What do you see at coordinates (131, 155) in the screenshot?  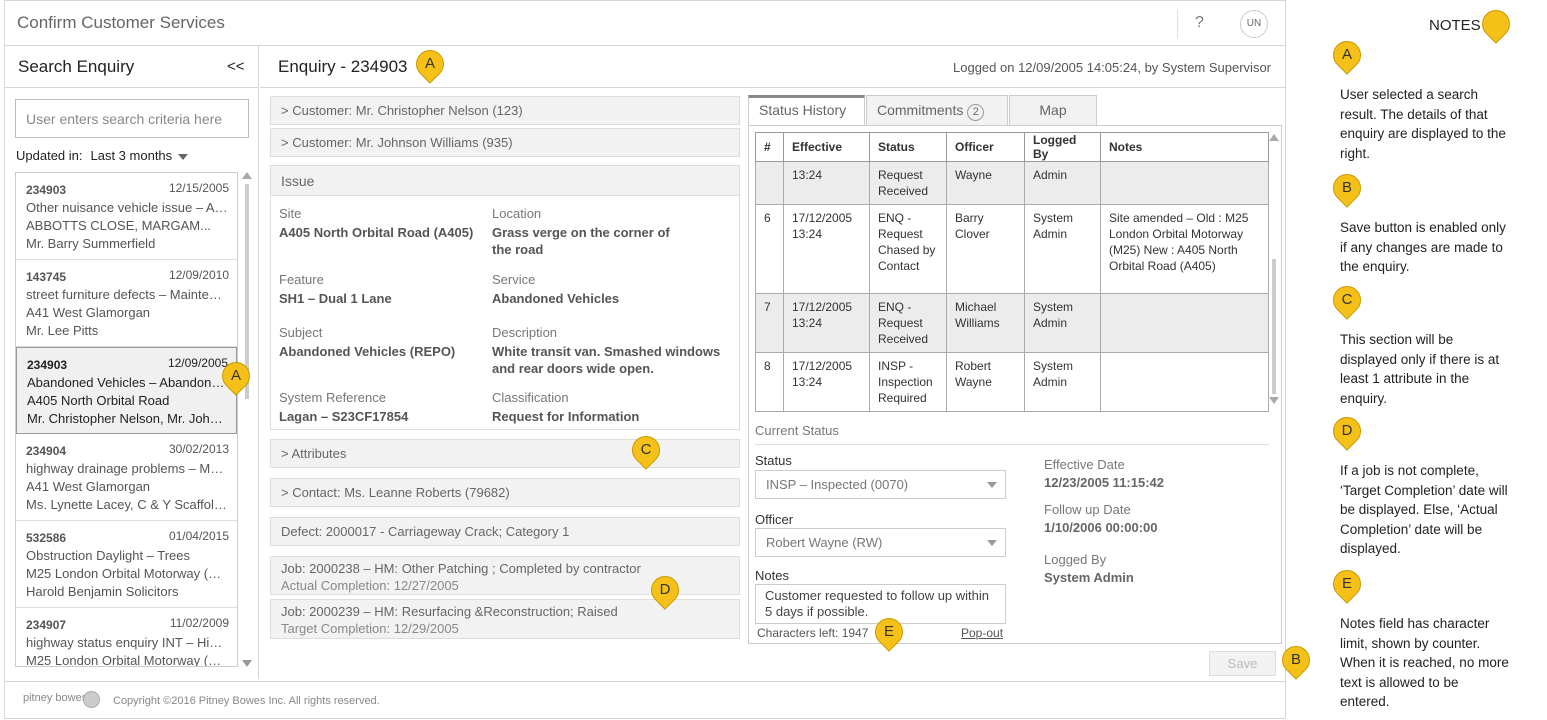 I see `updated-in-value: Last 3 months` at bounding box center [131, 155].